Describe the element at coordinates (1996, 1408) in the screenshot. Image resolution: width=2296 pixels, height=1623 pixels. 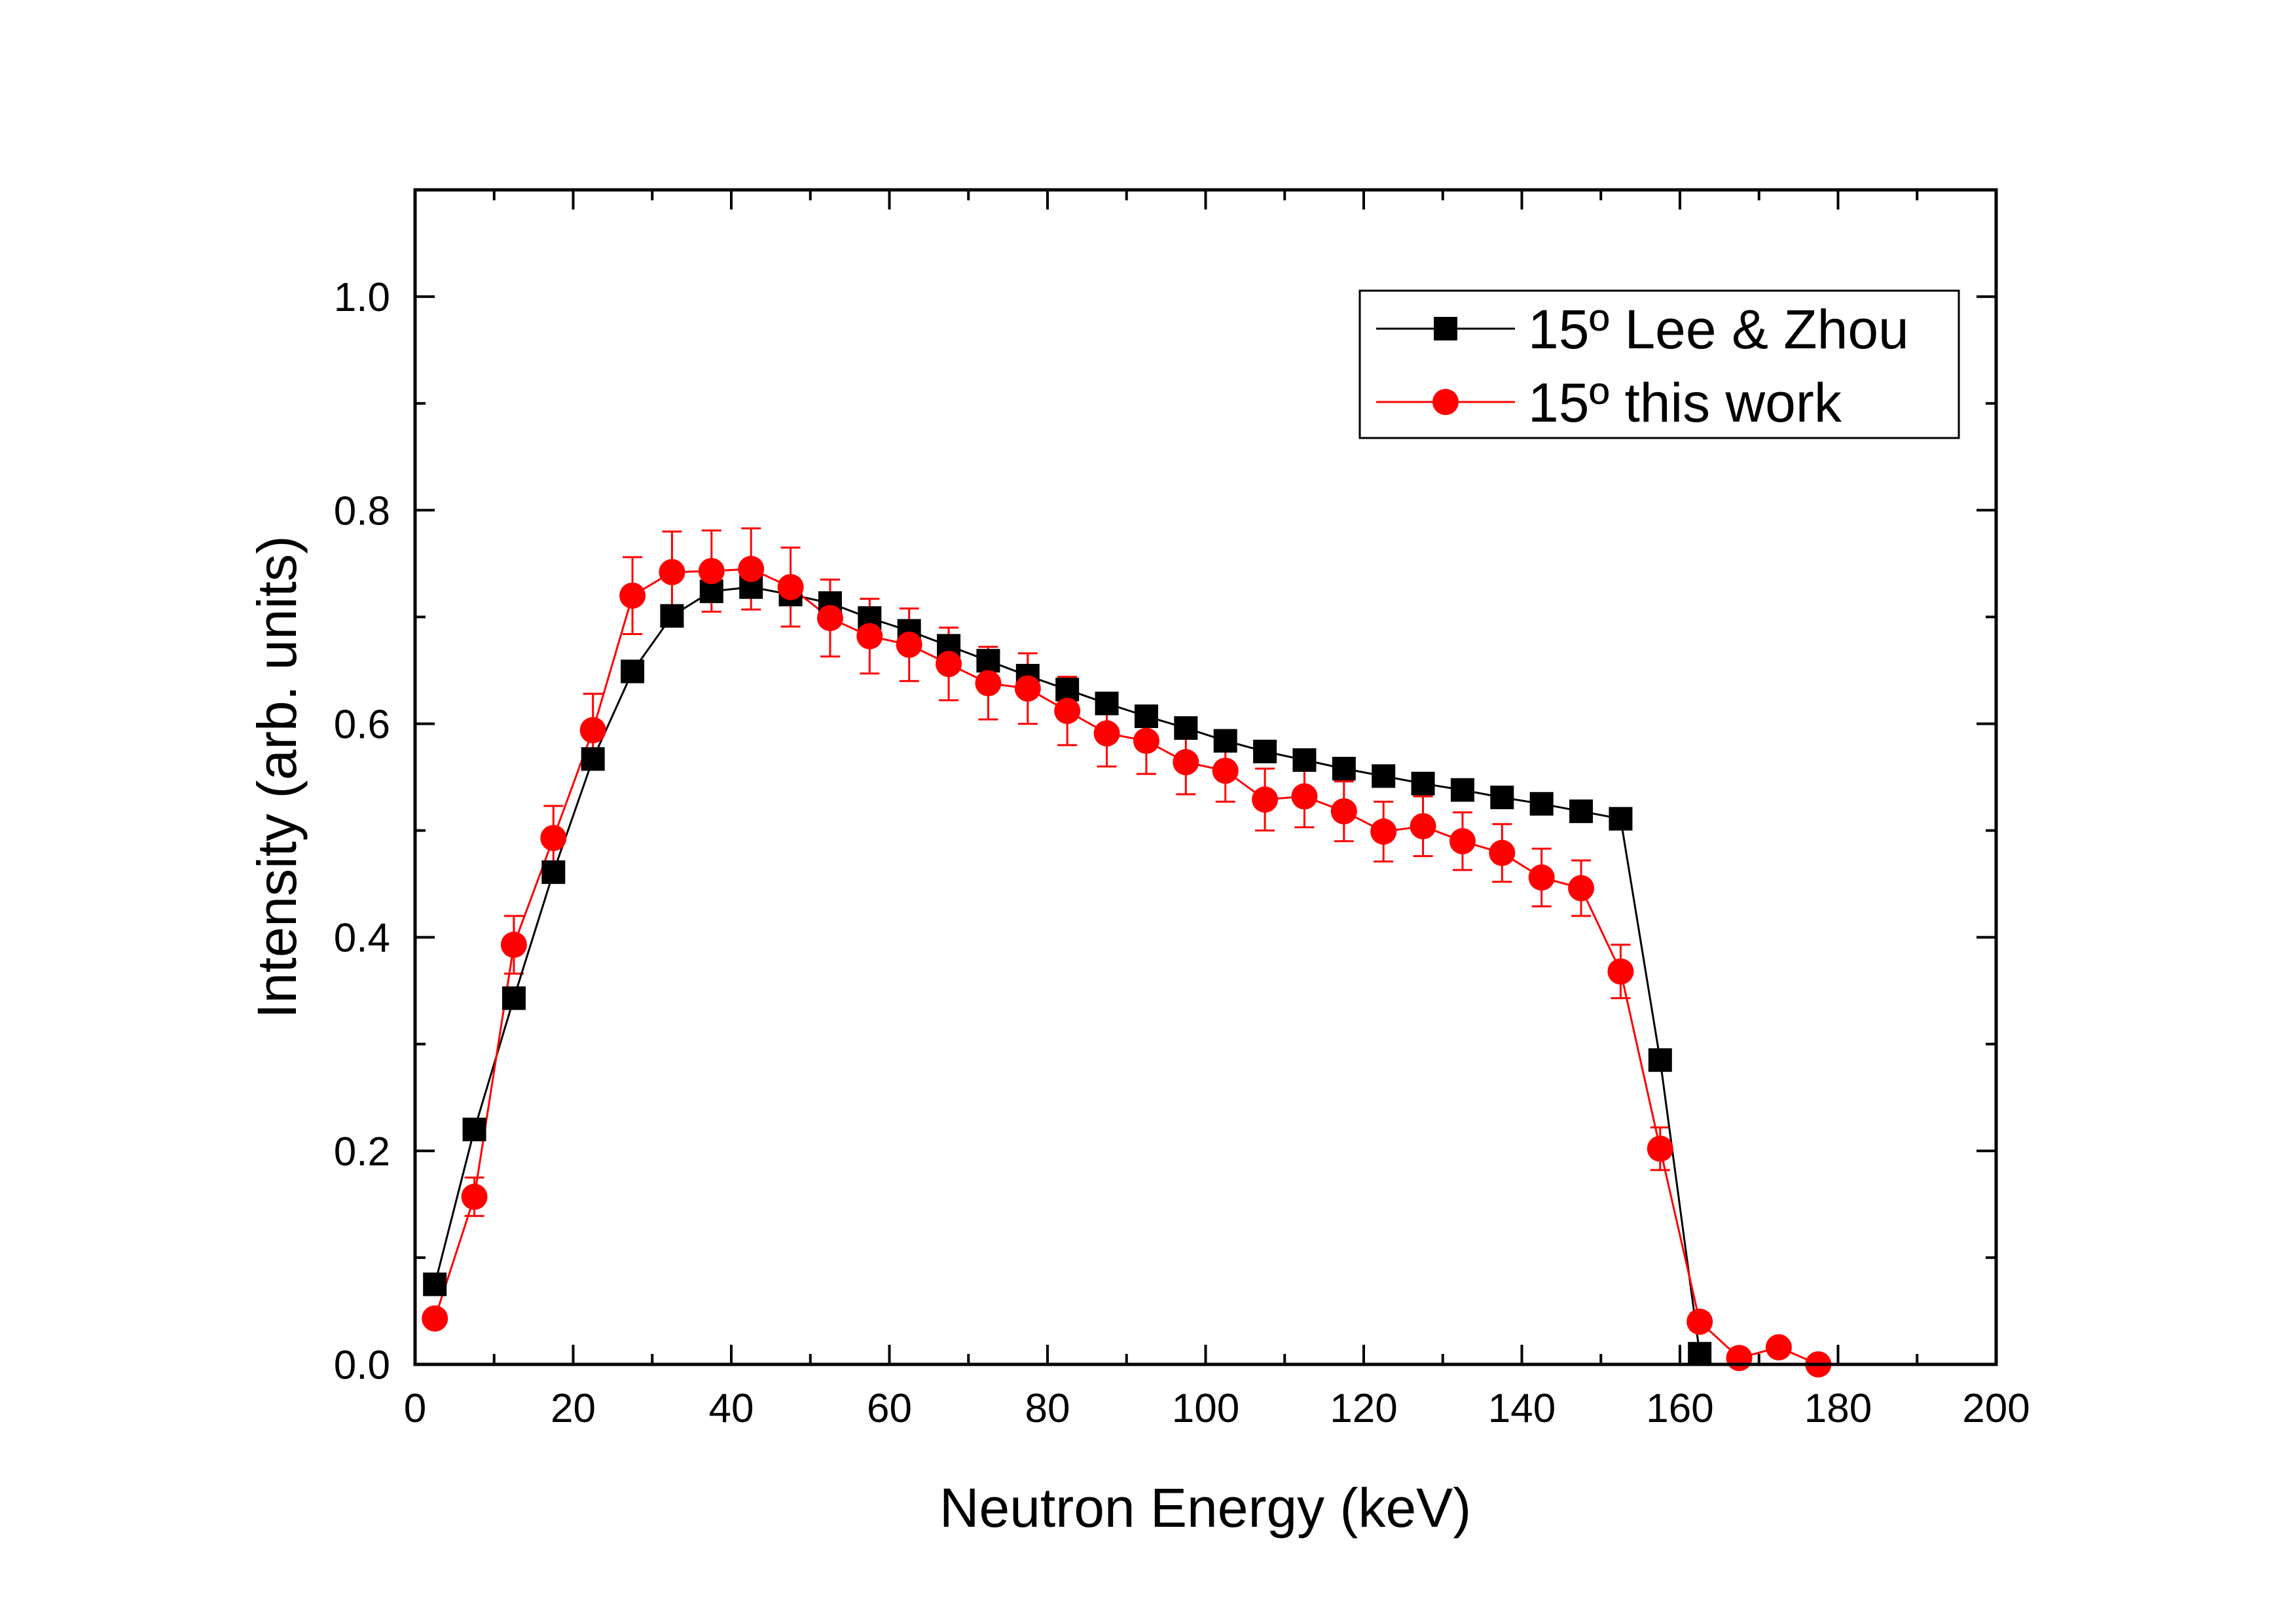
I see `x-tick-label: 200` at that location.